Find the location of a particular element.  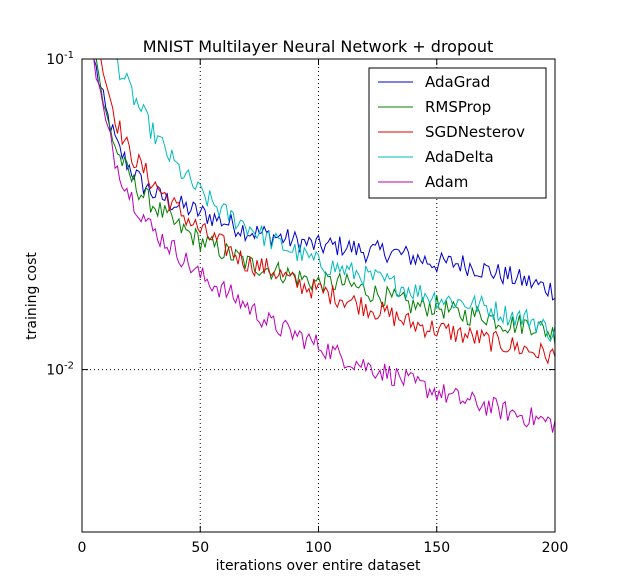

x-tick-label: 0 is located at coordinates (82, 548).